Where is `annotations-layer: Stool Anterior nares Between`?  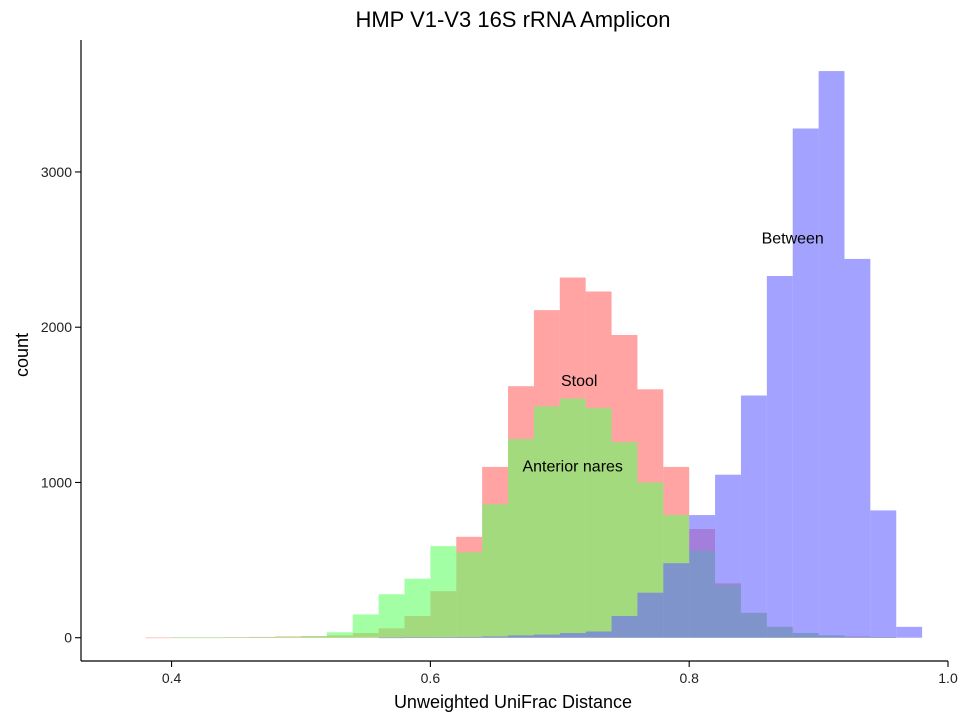 annotations-layer: Stool Anterior nares Between is located at coordinates (672, 352).